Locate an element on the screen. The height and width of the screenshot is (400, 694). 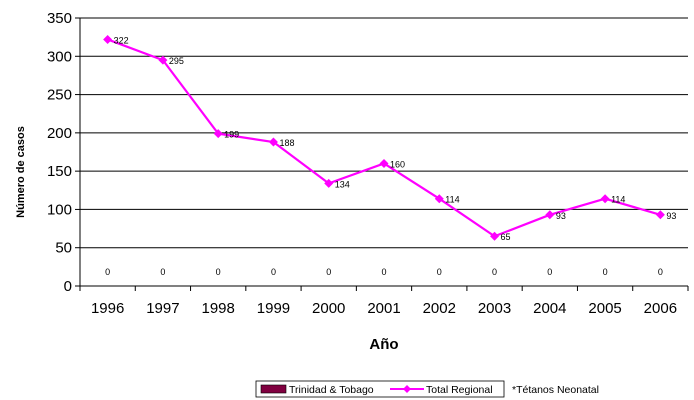
legend-label-trinidad: Trinidad & Tobago is located at coordinates (331, 390).